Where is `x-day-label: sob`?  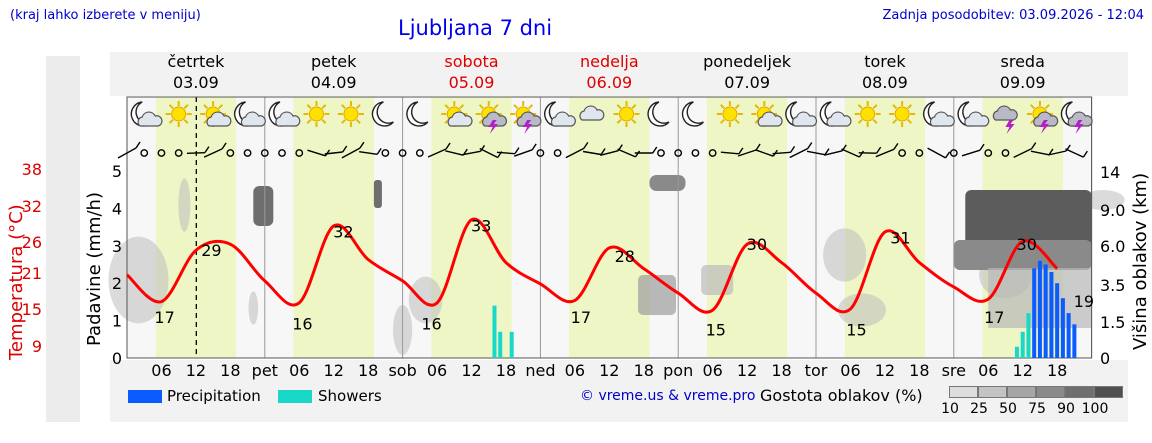
x-day-label: sob is located at coordinates (402, 370).